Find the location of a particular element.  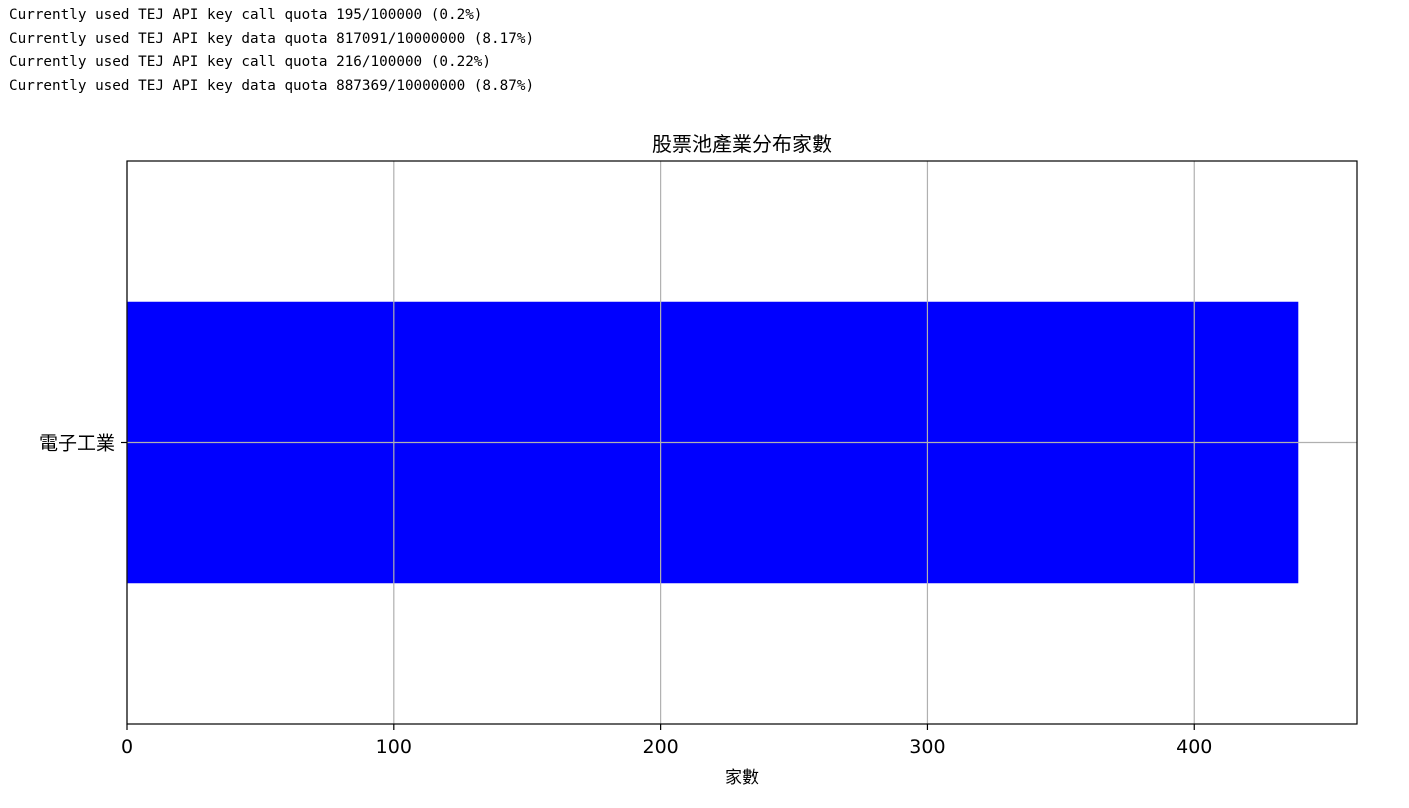

x-tick-label-2: 100 is located at coordinates (394, 747).